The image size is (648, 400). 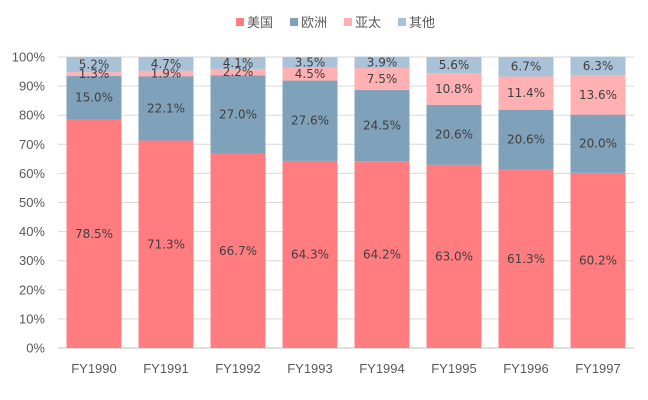 What do you see at coordinates (166, 368) in the screenshot?
I see `x-tick-label: FY1991` at bounding box center [166, 368].